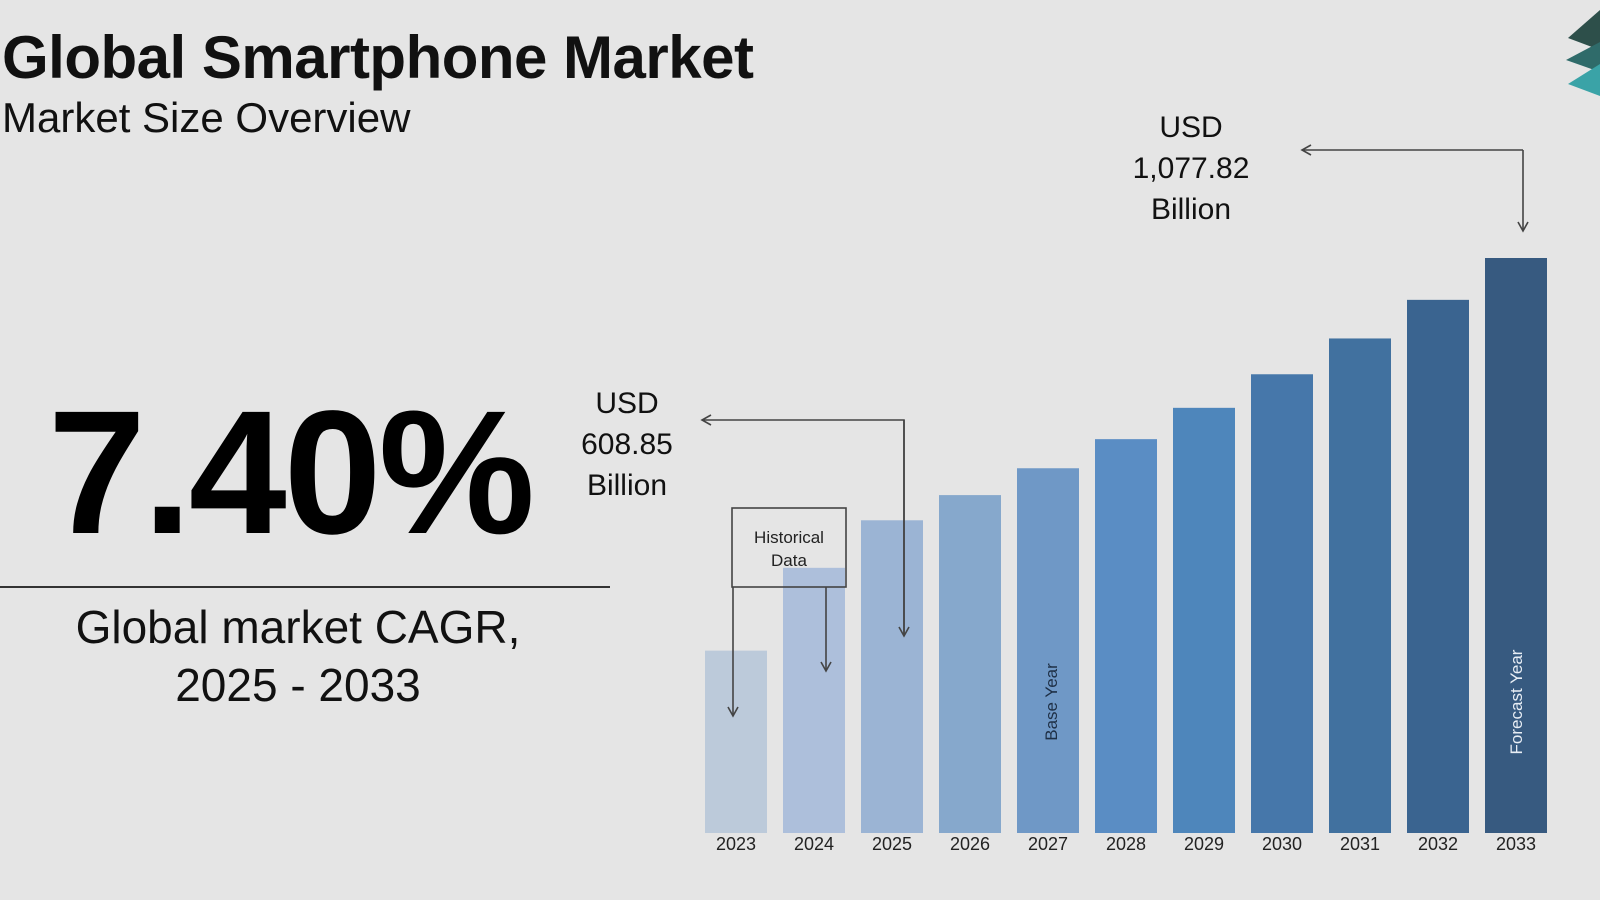  What do you see at coordinates (1516, 844) in the screenshot?
I see `x-tick-label-2033: 2033` at bounding box center [1516, 844].